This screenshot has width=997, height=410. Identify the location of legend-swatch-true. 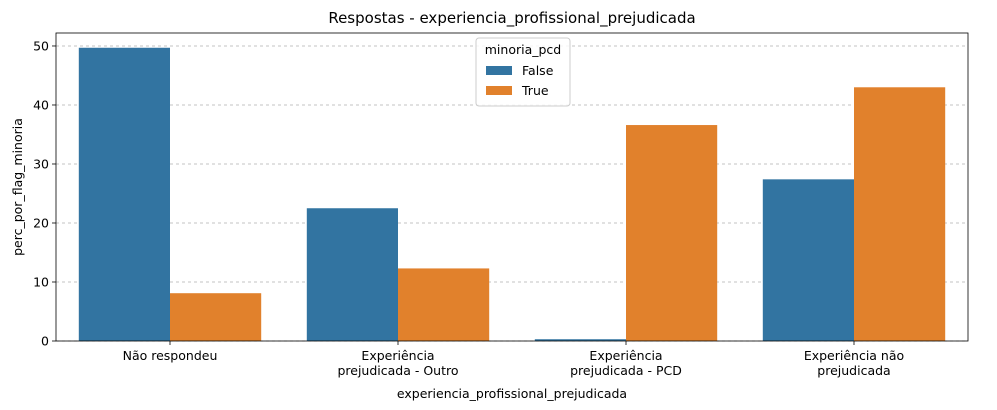
(499, 90).